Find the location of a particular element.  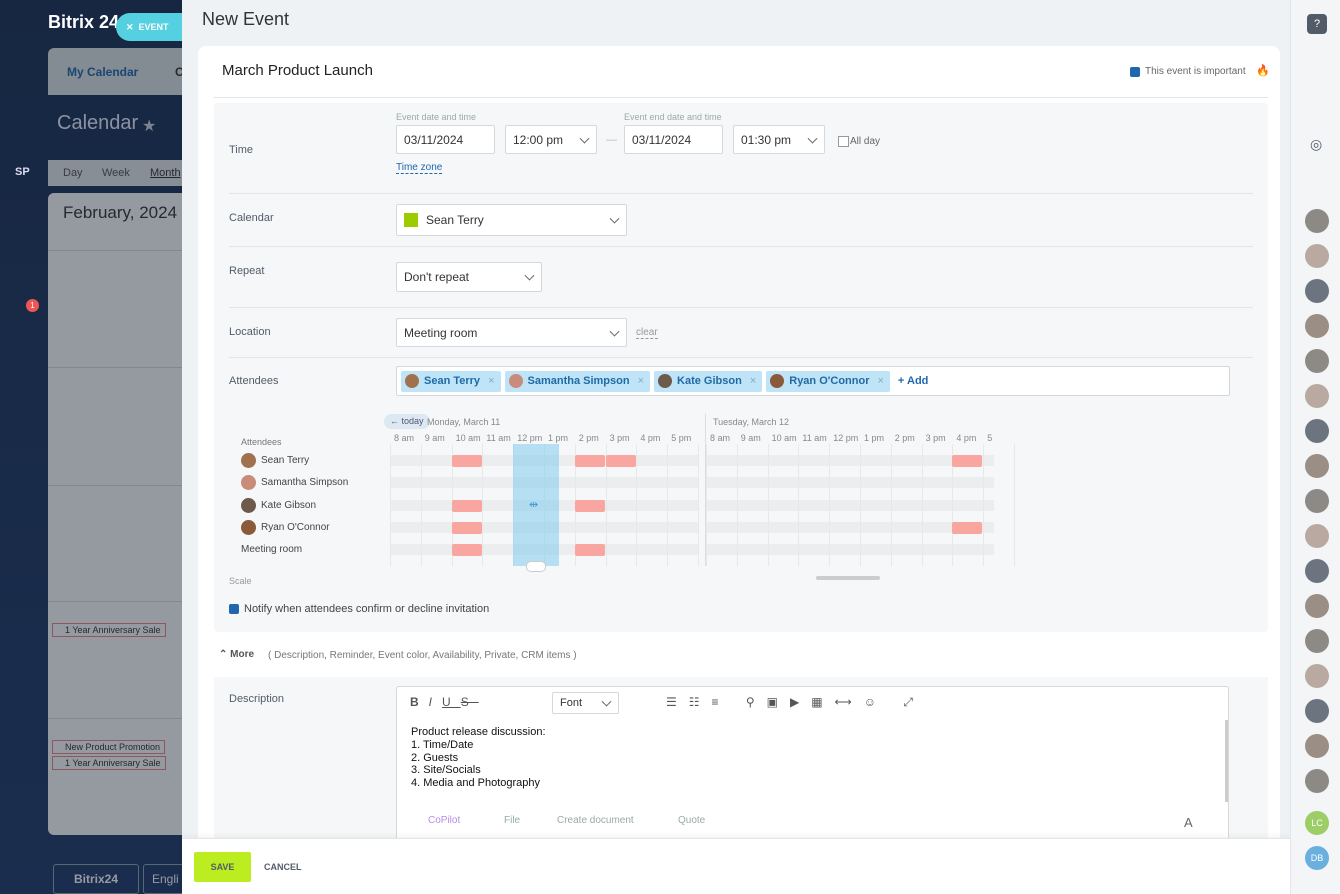

more-toggle: ⌃ More is located at coordinates (237, 654).